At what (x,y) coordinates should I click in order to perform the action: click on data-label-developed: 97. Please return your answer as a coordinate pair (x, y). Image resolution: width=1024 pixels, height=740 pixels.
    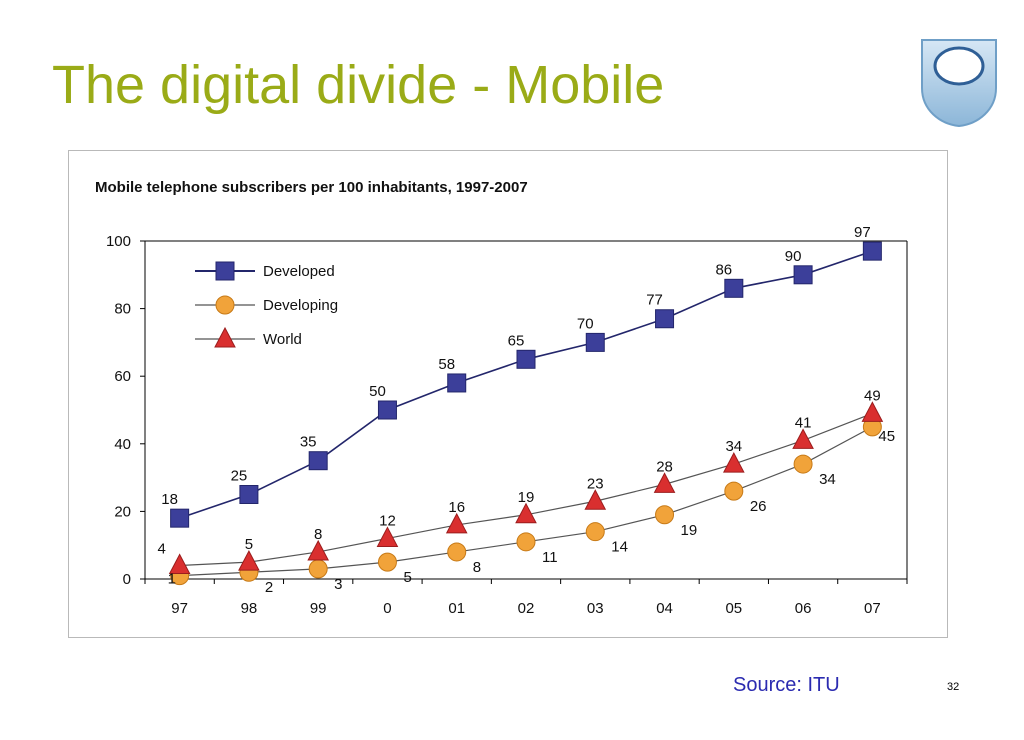
    Looking at the image, I should click on (862, 232).